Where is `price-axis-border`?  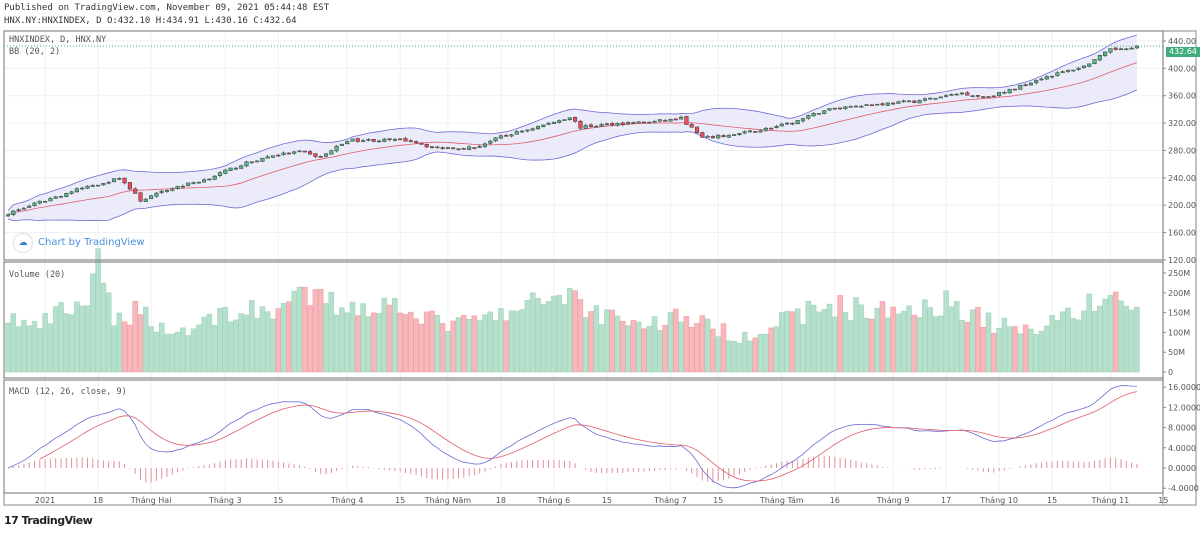 price-axis-border is located at coordinates (1179, 268).